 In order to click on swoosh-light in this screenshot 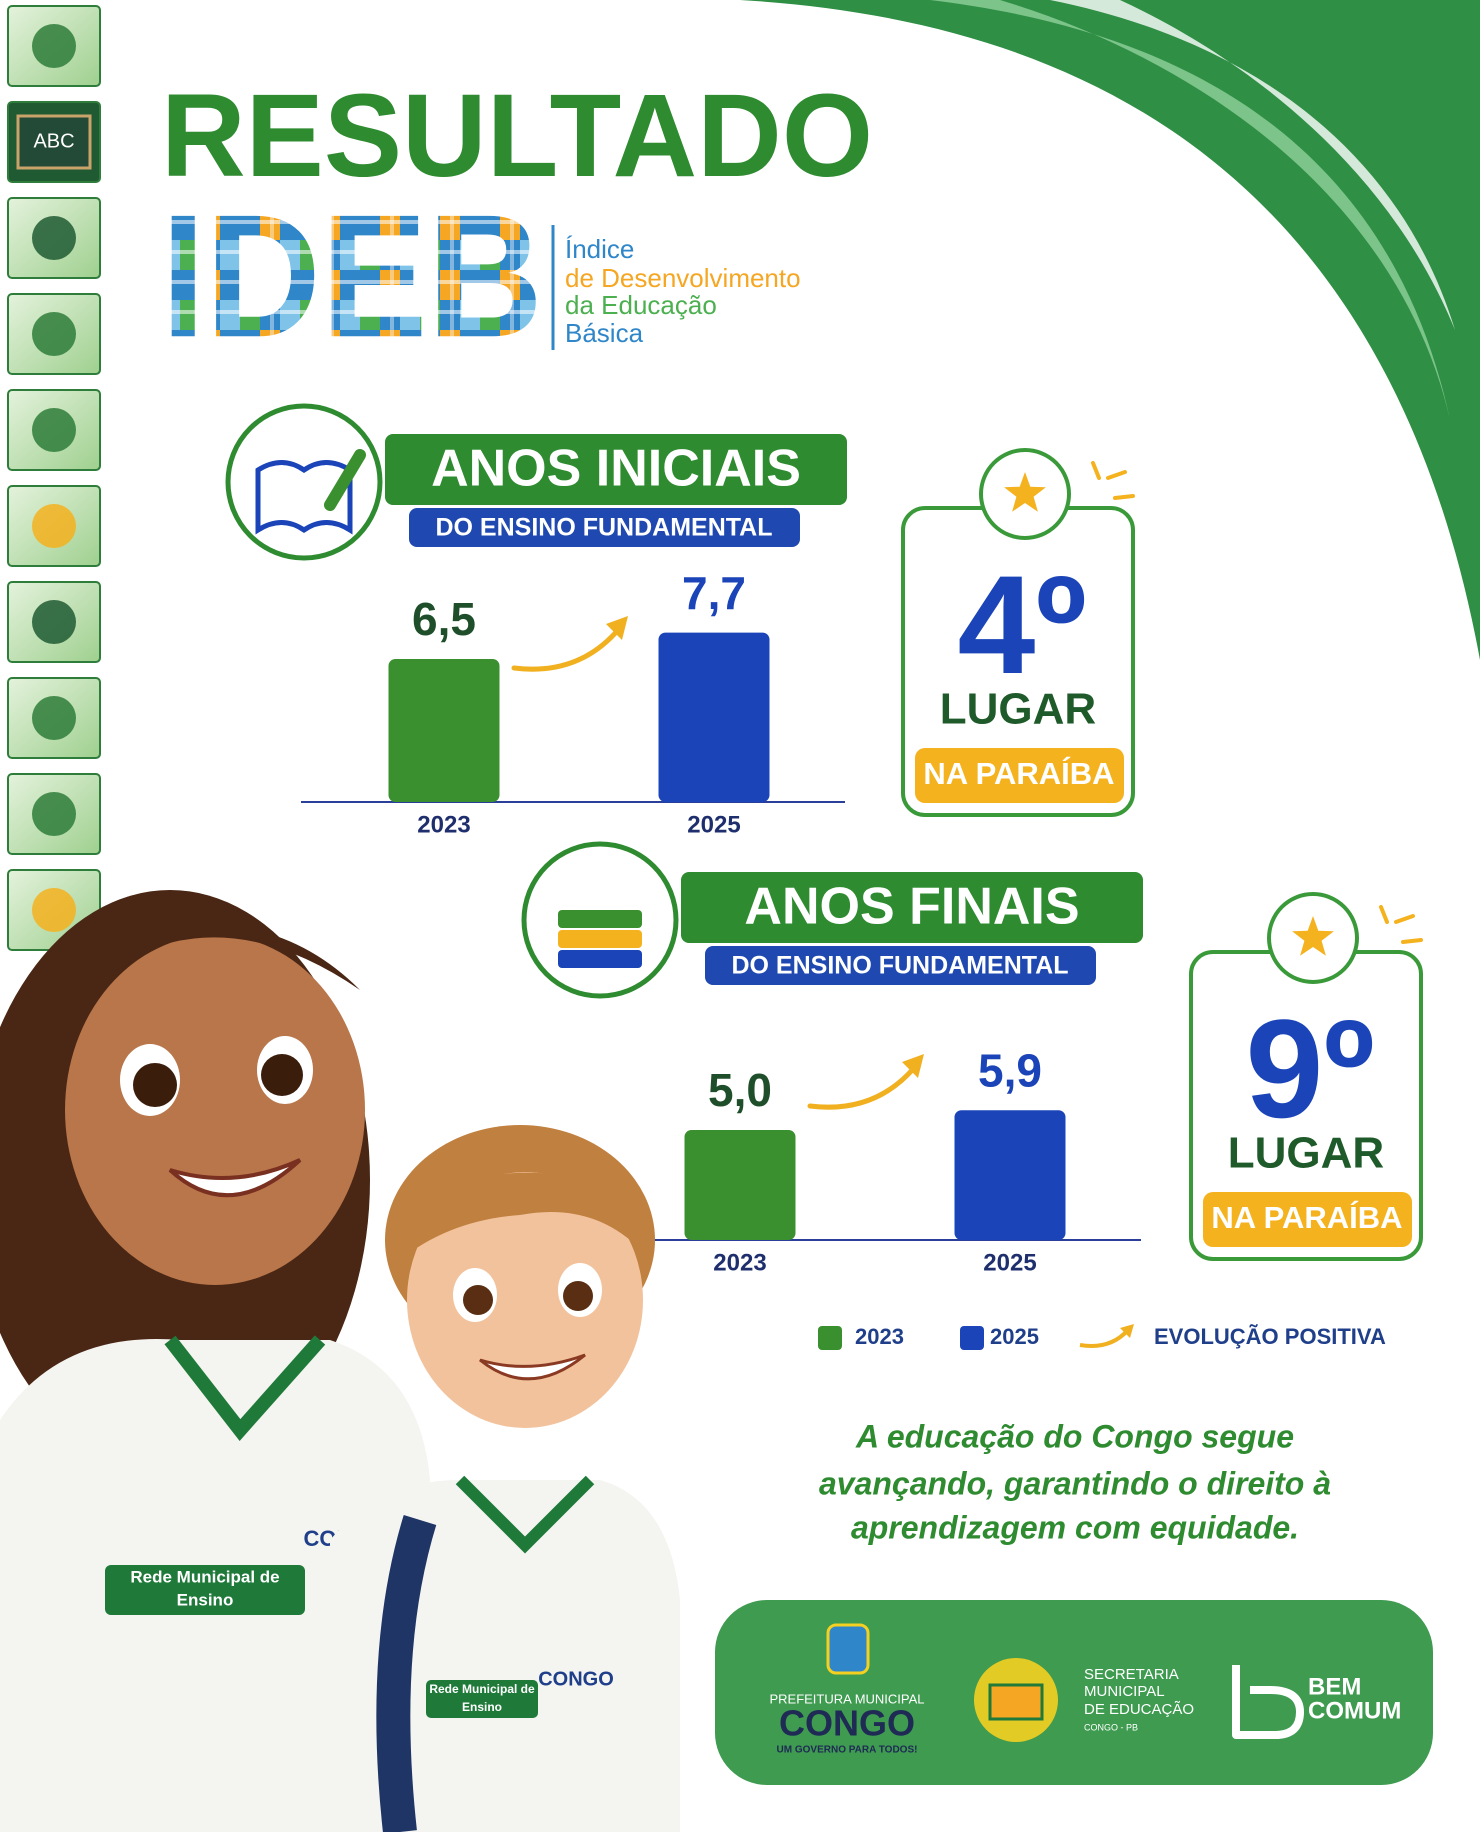, I will do `click(1190, 210)`.